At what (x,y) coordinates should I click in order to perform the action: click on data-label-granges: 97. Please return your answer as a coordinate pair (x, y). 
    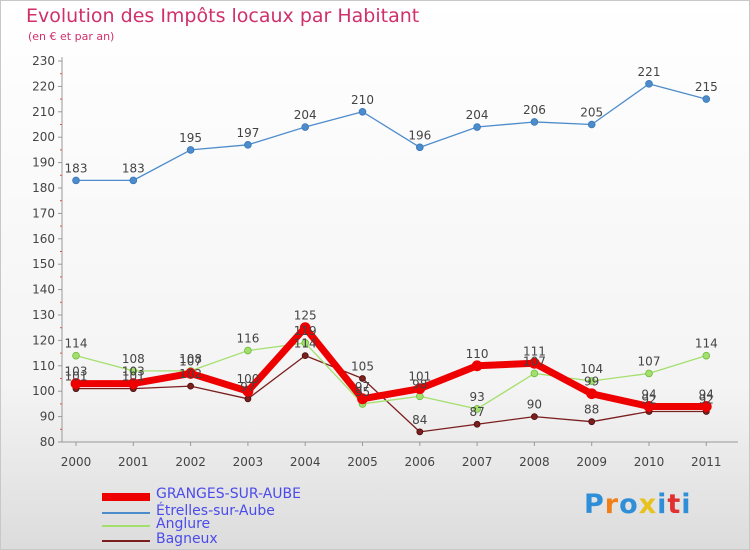
    Looking at the image, I should click on (362, 387).